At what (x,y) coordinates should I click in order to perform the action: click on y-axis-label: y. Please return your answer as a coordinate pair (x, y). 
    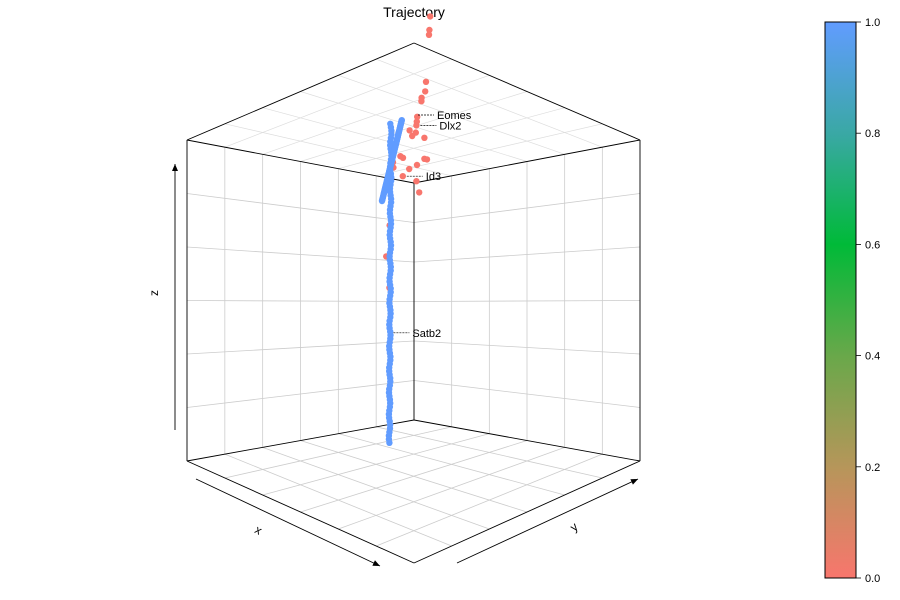
    Looking at the image, I should click on (573, 527).